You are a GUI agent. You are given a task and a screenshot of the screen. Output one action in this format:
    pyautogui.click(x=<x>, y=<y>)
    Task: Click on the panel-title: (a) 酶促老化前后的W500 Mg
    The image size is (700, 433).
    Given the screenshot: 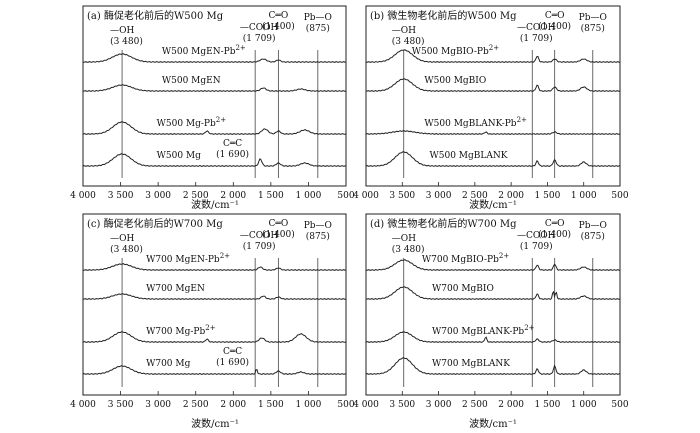 What is the action you would take?
    pyautogui.click(x=155, y=15)
    